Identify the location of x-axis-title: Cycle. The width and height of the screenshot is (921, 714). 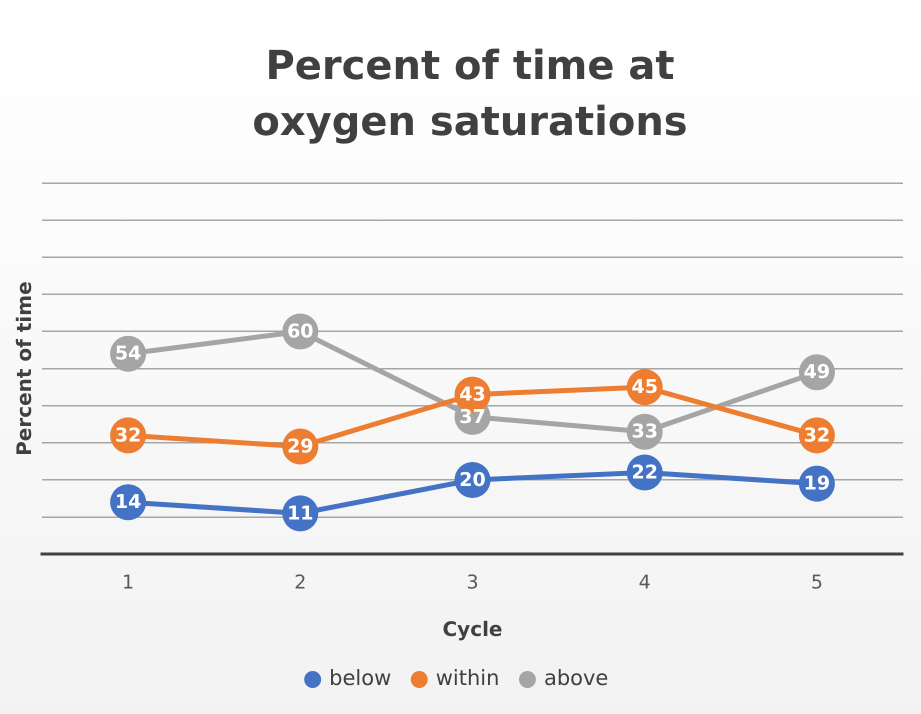
(472, 629).